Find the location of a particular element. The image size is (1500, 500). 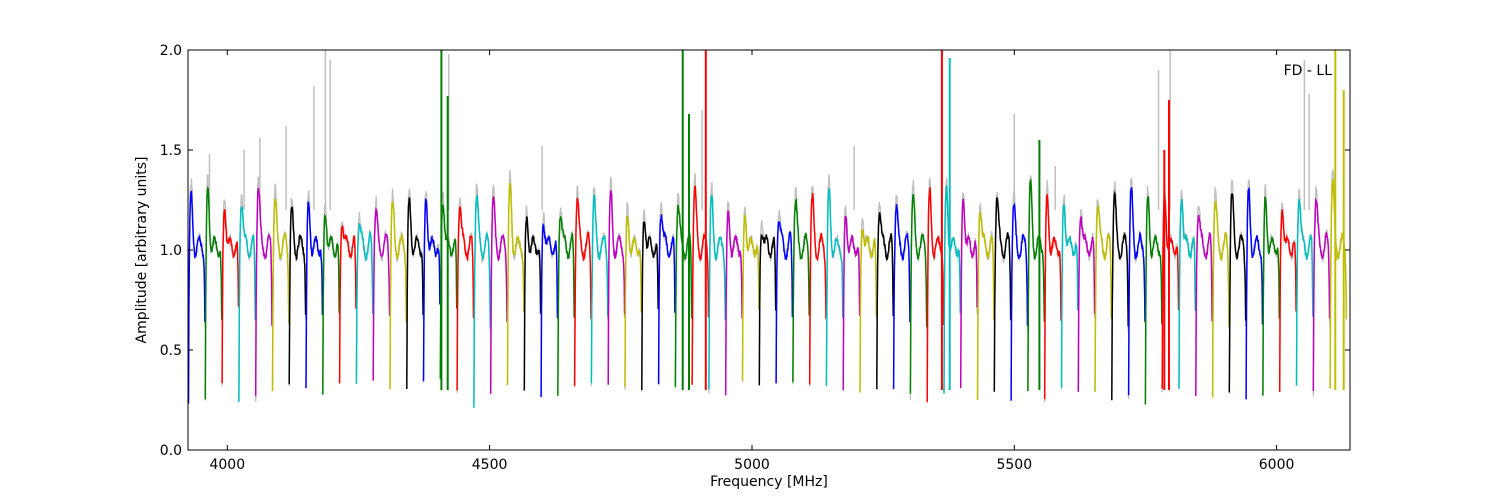

y-tick-label: 1.5 is located at coordinates (171, 151).